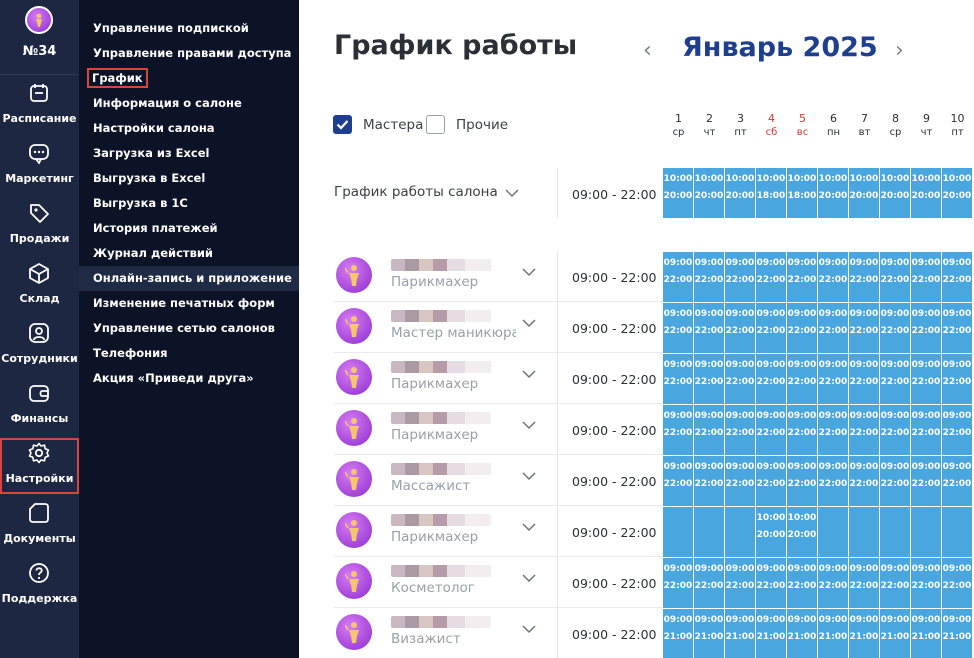 The height and width of the screenshot is (658, 974). What do you see at coordinates (39, 466) in the screenshot?
I see `rail-item-6: Настройки` at bounding box center [39, 466].